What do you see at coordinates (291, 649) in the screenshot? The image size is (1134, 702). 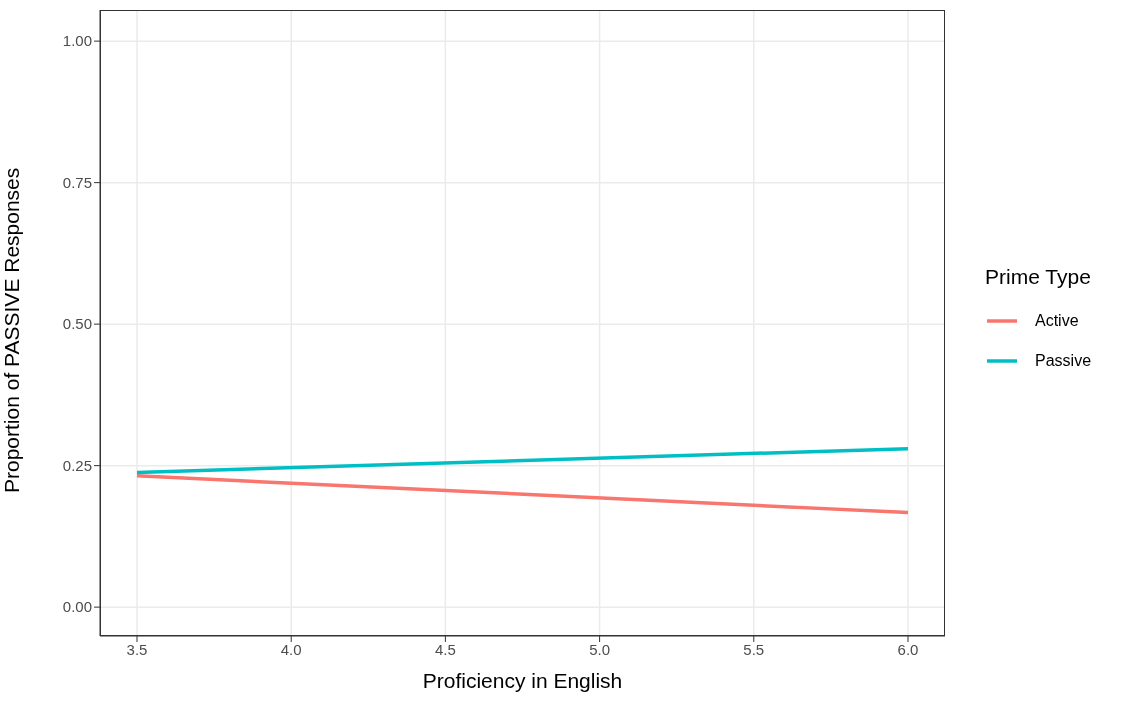 I see `x-tick-label: 4.0` at bounding box center [291, 649].